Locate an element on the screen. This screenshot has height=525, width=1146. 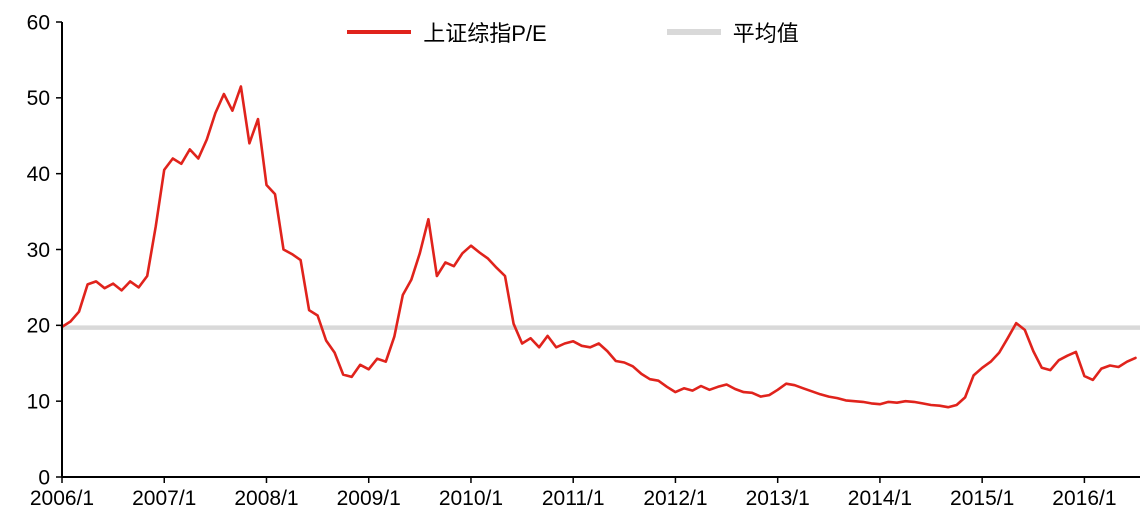
x-axis-tick-label: 2016/1 is located at coordinates (1084, 498).